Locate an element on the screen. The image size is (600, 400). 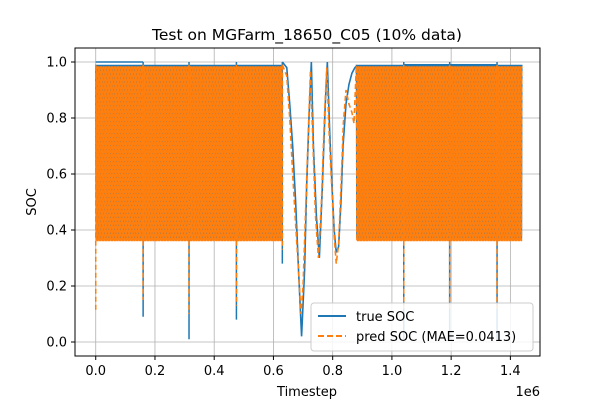
y-tick-label: 1.0 is located at coordinates (56, 63).